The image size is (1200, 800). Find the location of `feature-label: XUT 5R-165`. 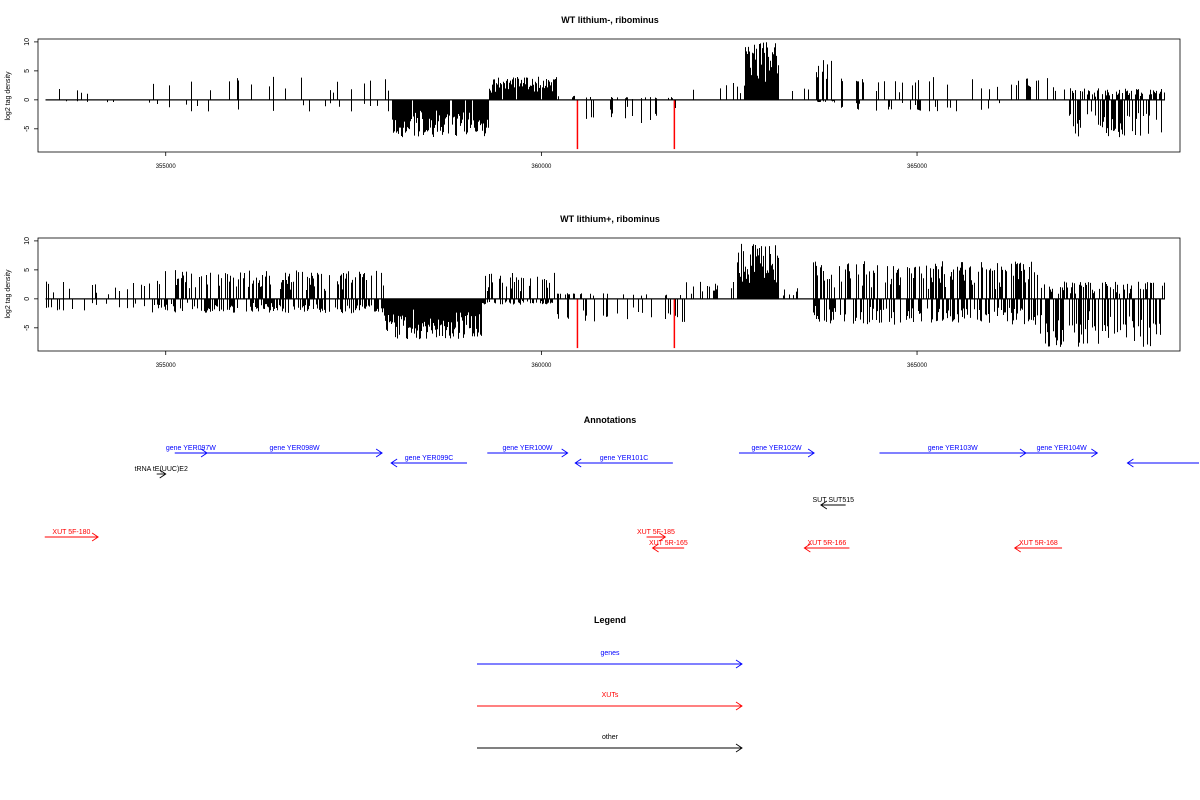

feature-label: XUT 5R-165 is located at coordinates (668, 543).